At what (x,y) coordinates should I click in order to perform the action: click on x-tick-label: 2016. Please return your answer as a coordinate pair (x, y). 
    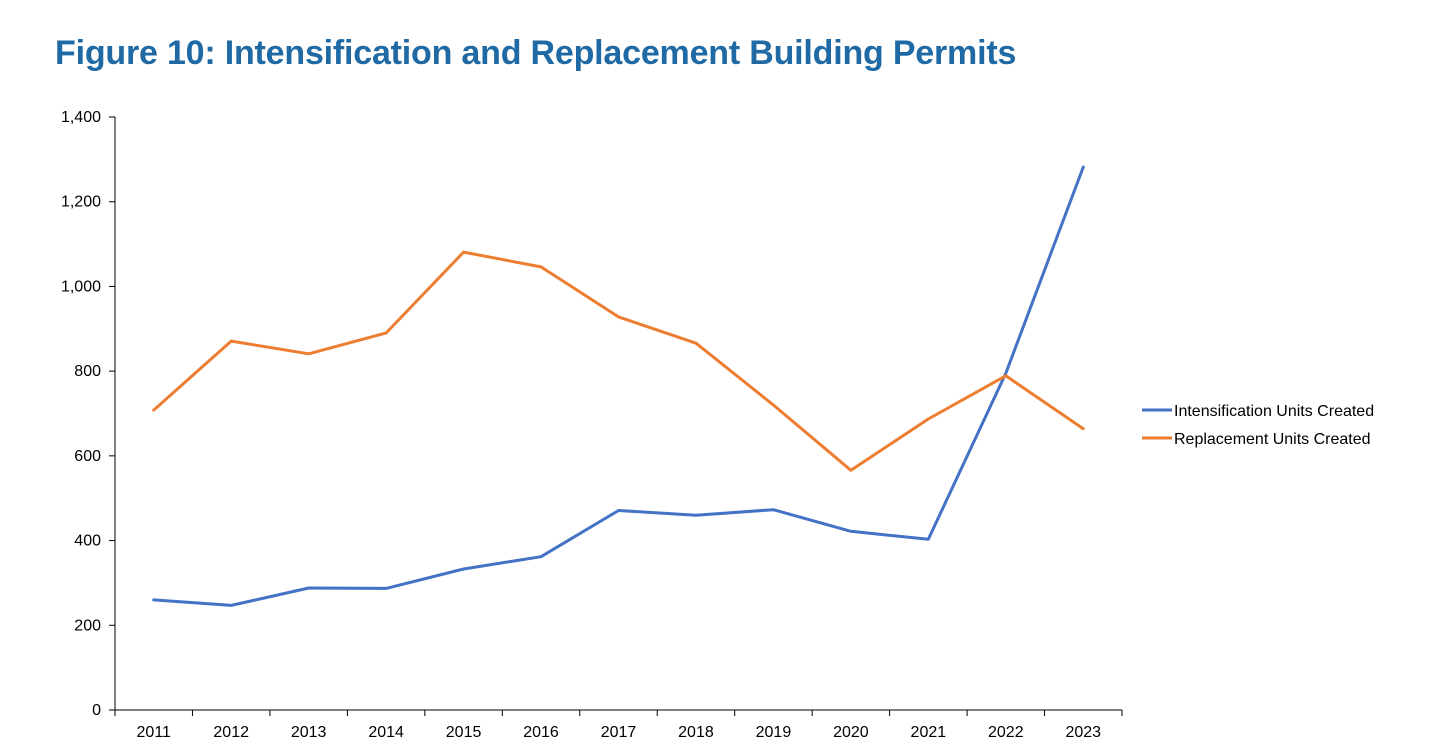
    Looking at the image, I should click on (541, 732).